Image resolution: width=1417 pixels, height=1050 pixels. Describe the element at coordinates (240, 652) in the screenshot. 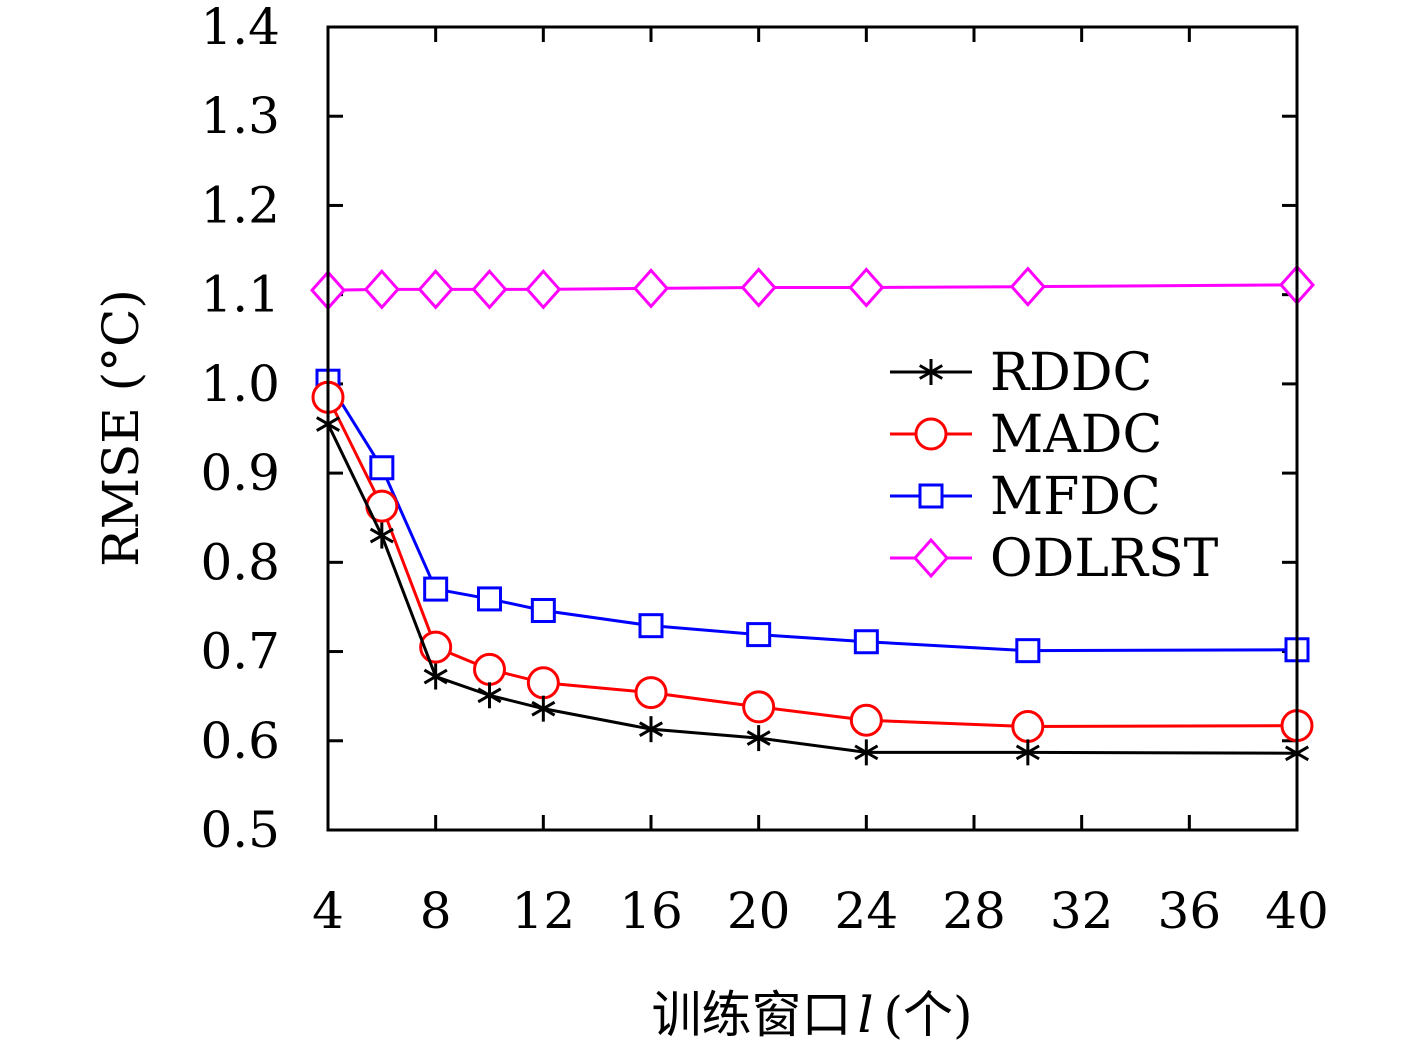

I see `y-tick-label: 0.7` at that location.